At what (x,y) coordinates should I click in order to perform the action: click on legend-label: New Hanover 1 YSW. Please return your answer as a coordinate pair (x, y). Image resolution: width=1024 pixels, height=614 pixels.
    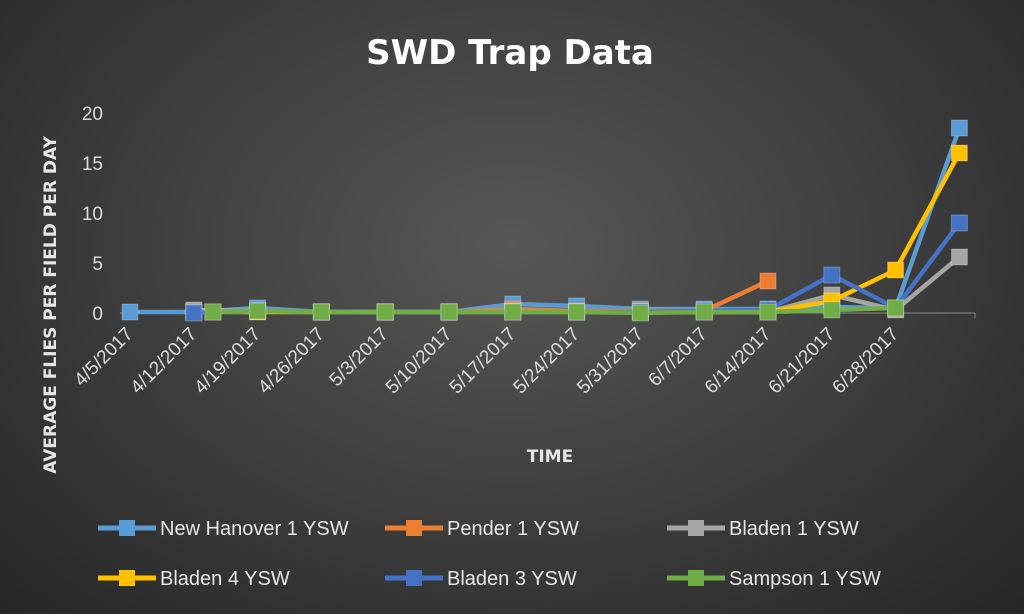
    Looking at the image, I should click on (254, 529).